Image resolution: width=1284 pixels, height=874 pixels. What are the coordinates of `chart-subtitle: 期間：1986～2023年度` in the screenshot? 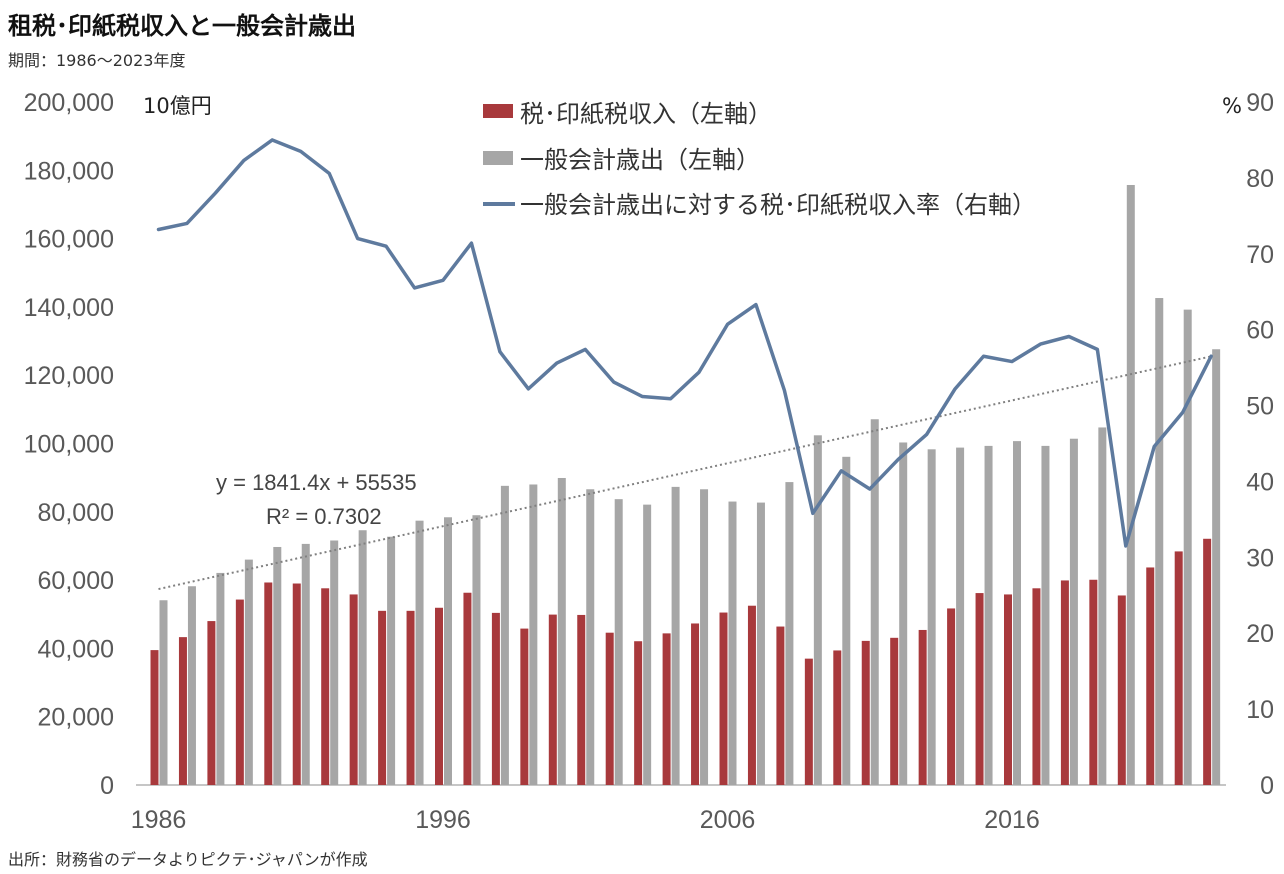 It's located at (97, 60).